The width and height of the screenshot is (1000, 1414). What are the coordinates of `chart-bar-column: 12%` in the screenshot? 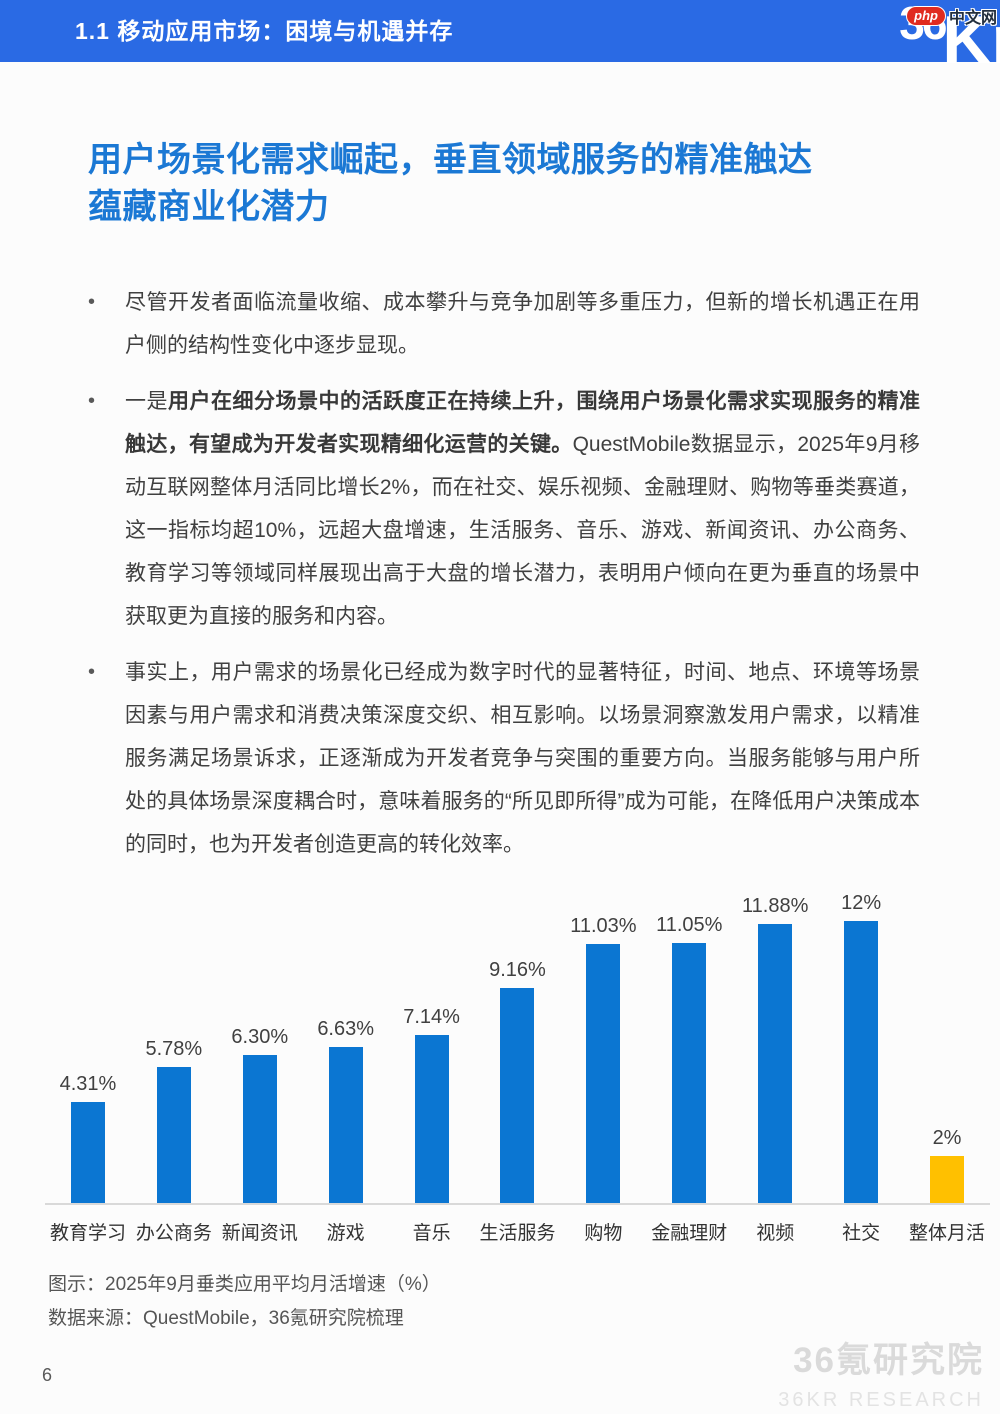 It's located at (861, 1047).